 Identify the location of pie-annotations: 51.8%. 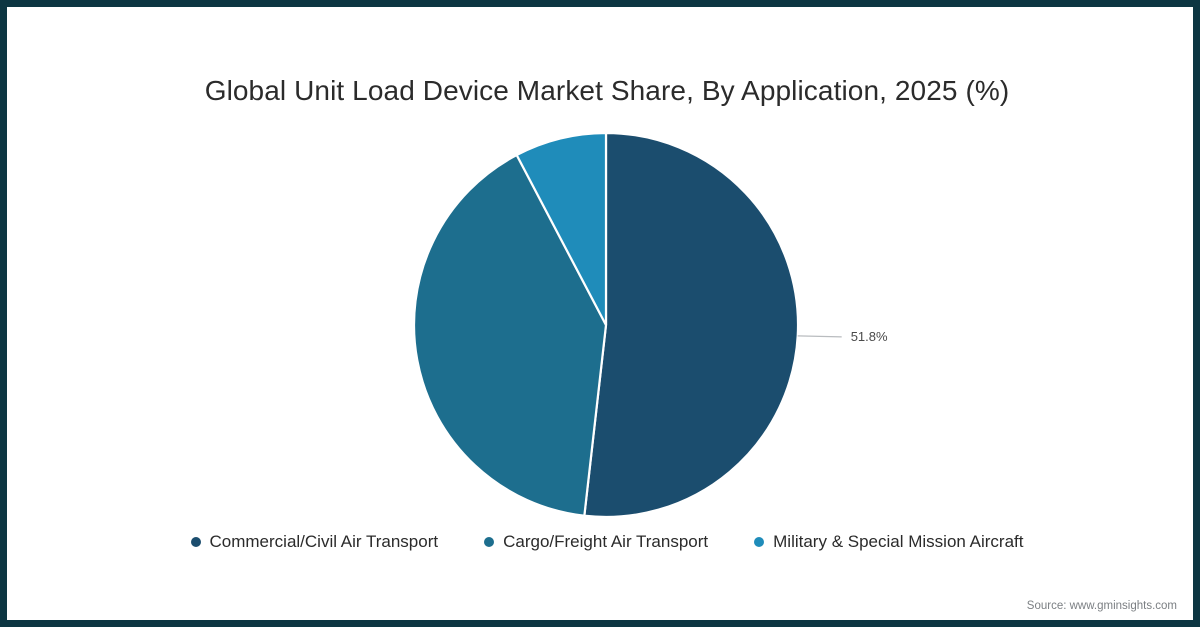
(842, 336).